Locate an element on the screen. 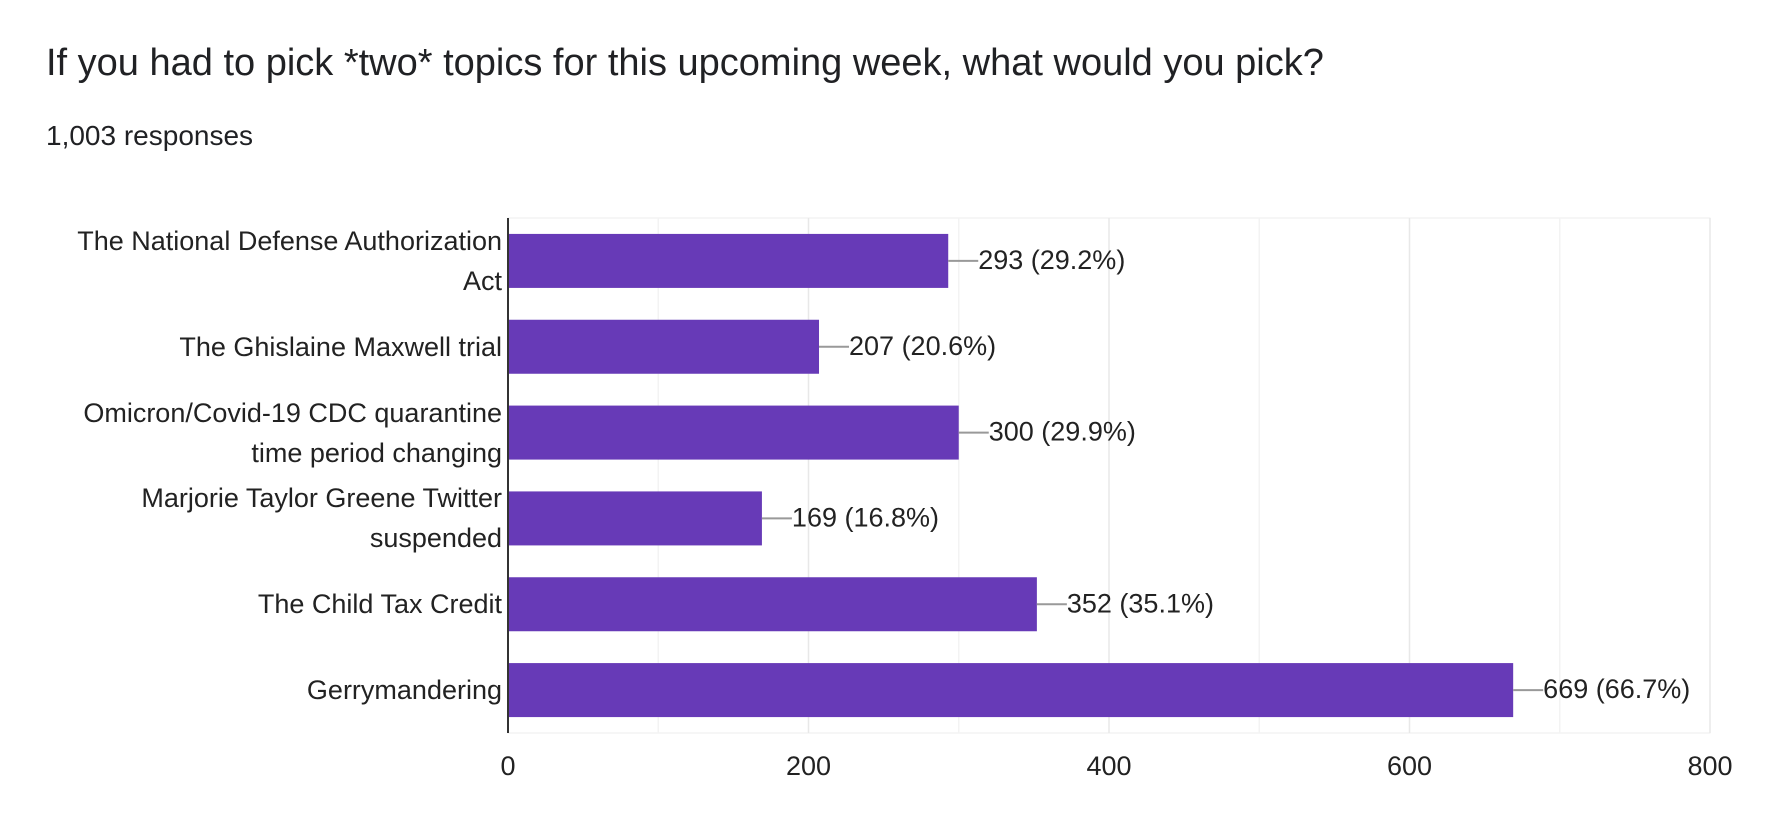 The width and height of the screenshot is (1776, 838). value-label: 300 (29.9%) is located at coordinates (1062, 432).